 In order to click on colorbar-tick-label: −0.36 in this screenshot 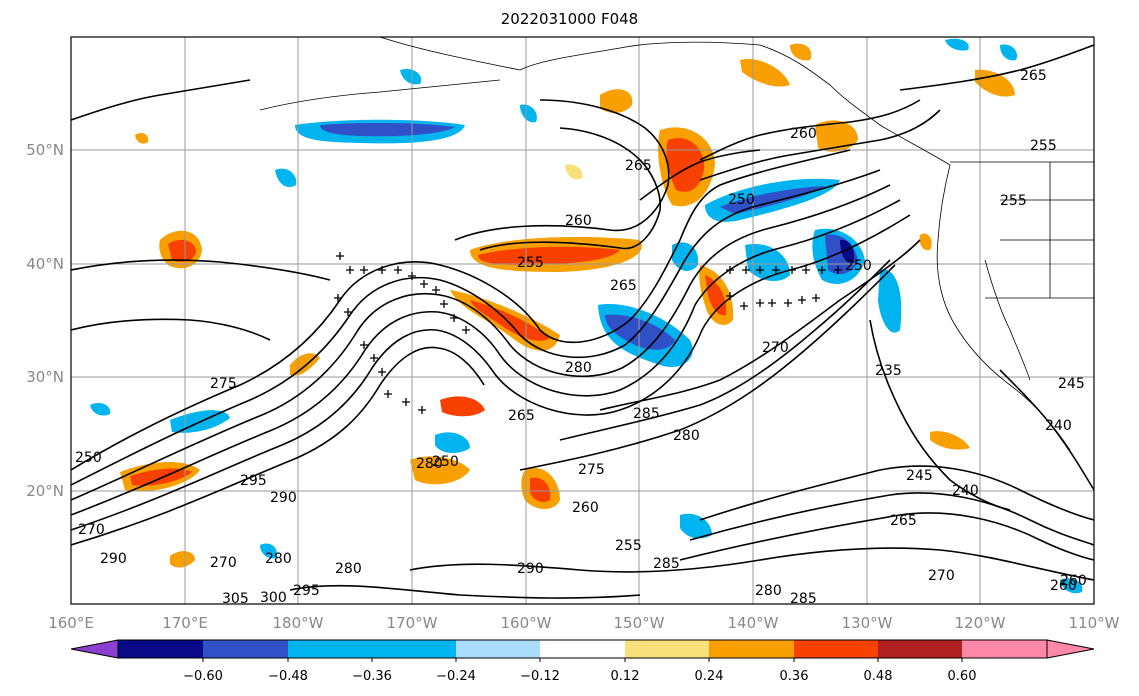, I will do `click(372, 676)`.